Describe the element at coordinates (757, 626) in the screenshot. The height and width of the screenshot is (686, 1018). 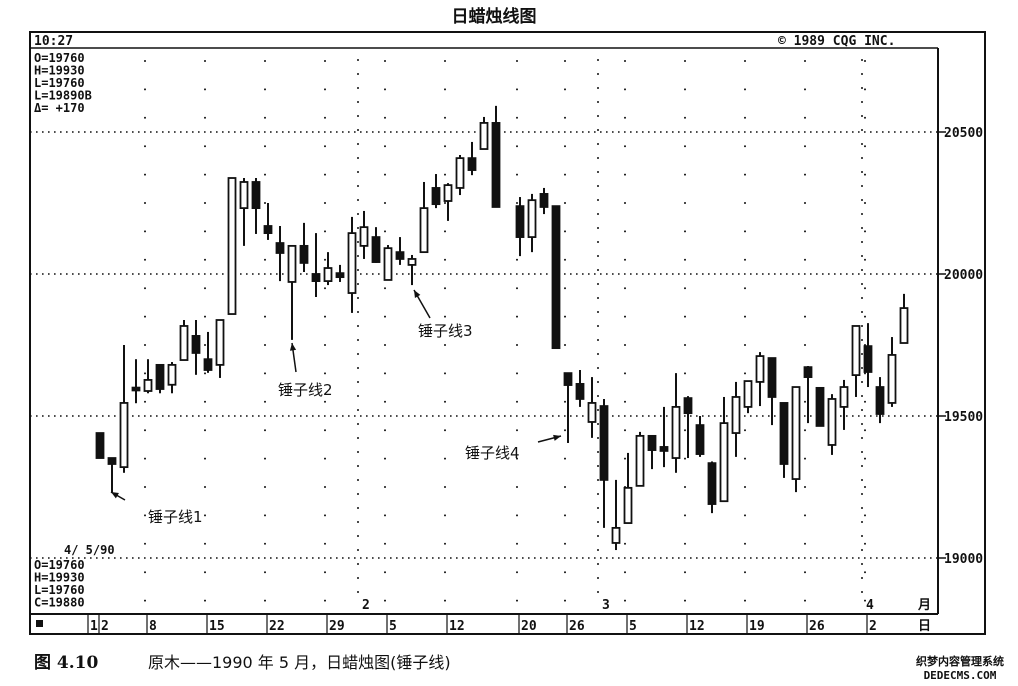
I see `x-tick-label: 19` at that location.